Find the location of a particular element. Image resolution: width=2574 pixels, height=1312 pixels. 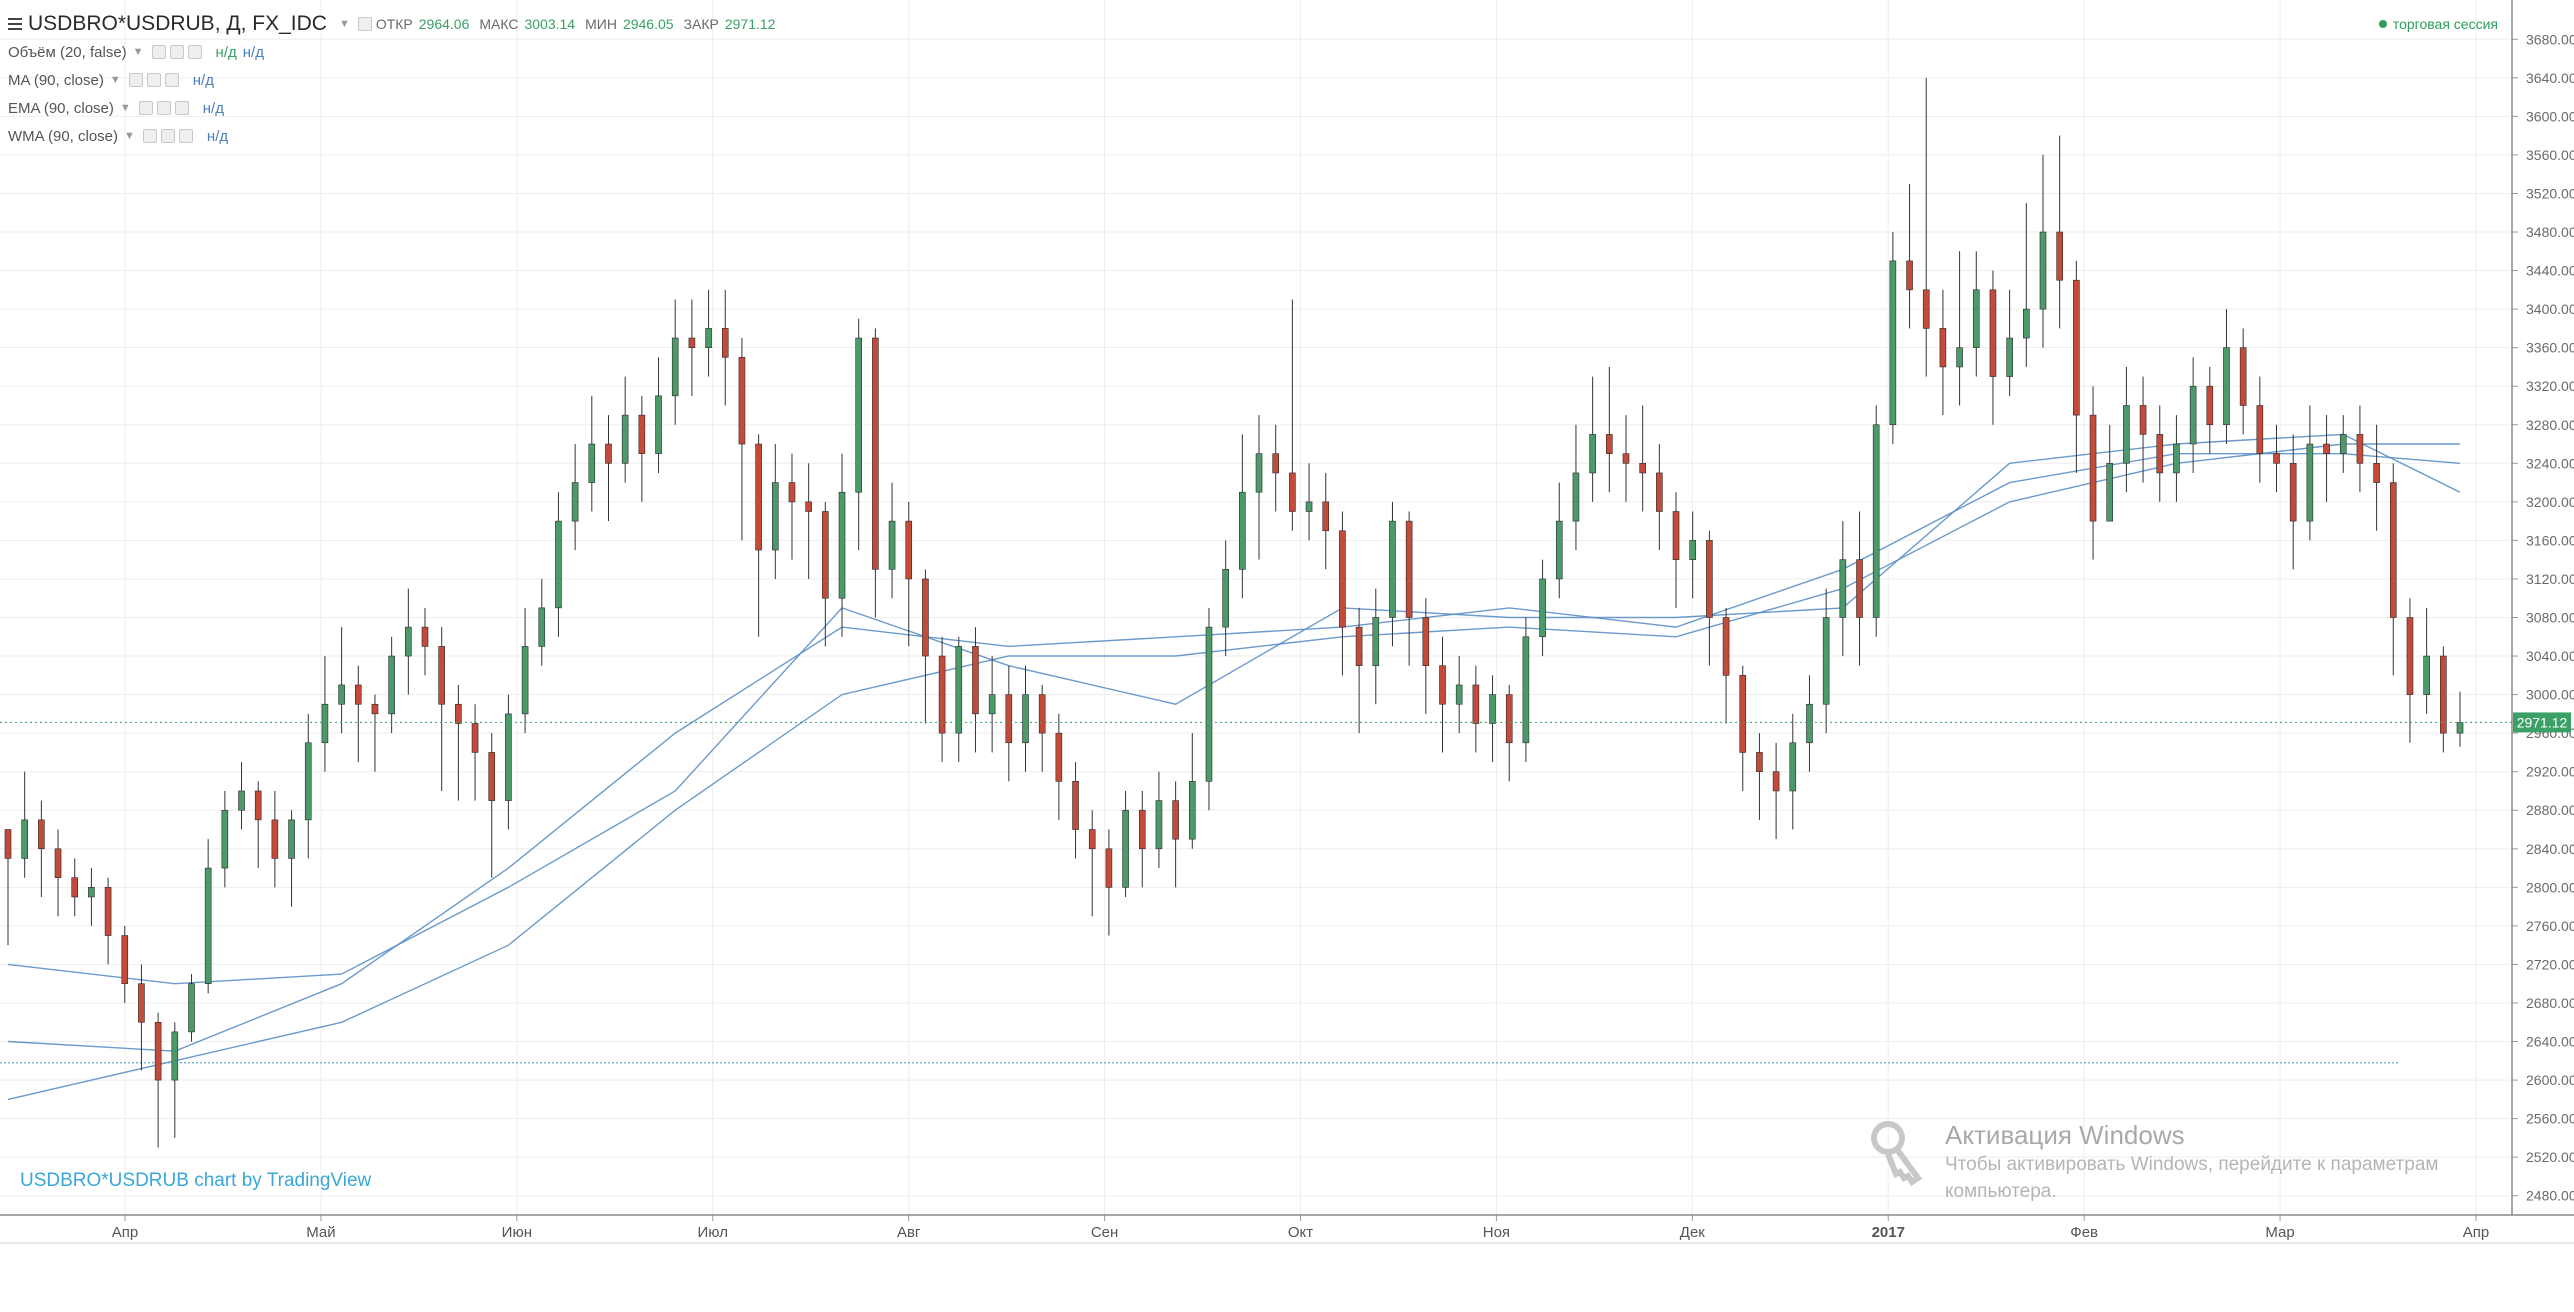

y-tick-label: 3680.00 is located at coordinates (2550, 39).